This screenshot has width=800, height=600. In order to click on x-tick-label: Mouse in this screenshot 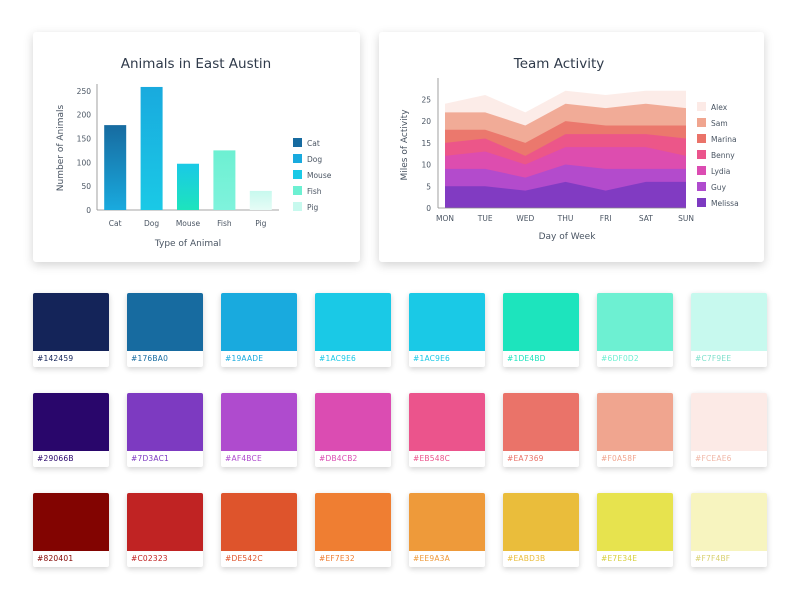, I will do `click(188, 223)`.